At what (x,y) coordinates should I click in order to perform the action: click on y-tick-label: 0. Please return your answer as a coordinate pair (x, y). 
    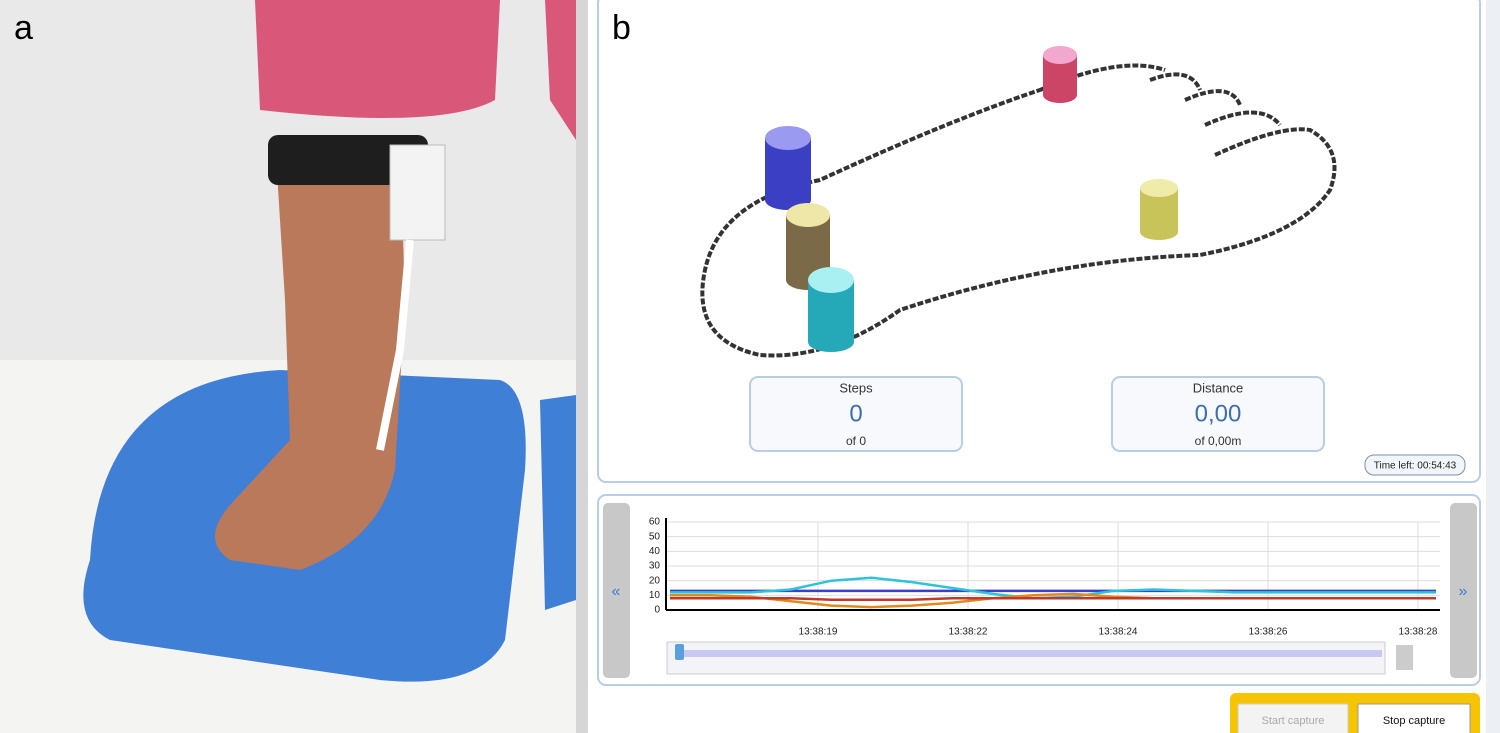
    Looking at the image, I should click on (657, 610).